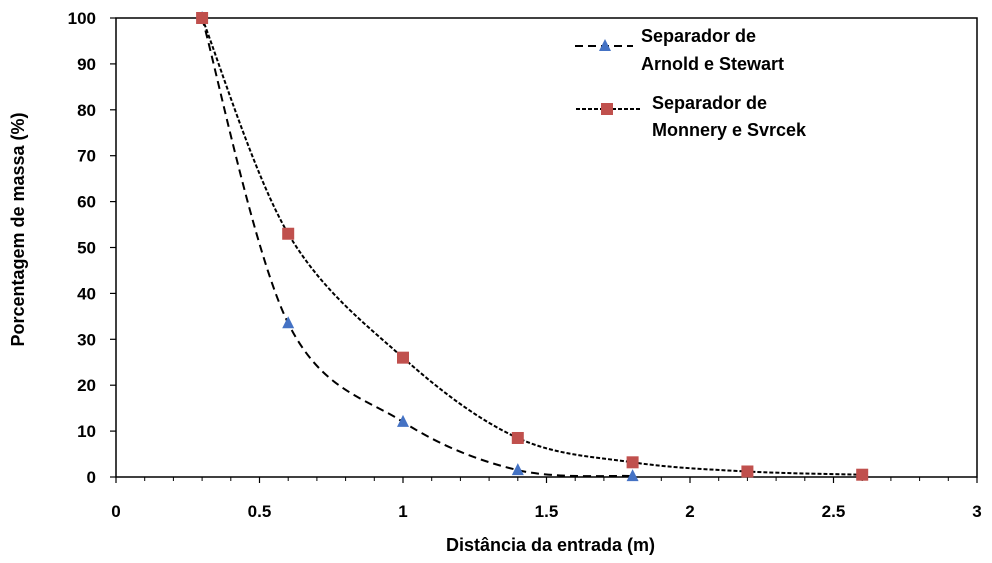 The image size is (992, 563). I want to click on y-tick-label: 30, so click(86, 339).